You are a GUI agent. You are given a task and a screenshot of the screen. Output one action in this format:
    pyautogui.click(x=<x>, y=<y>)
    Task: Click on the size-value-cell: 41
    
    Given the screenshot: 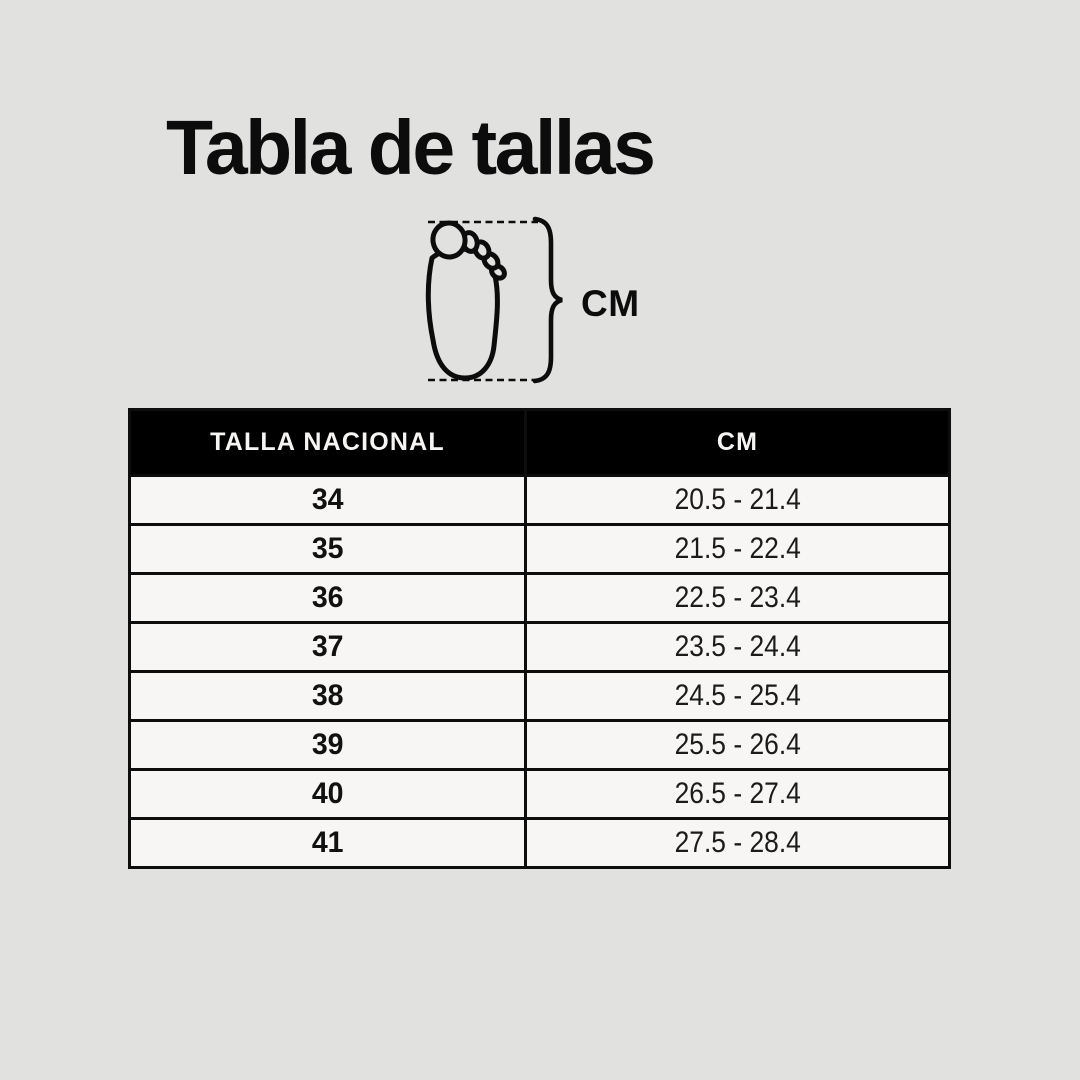 What is the action you would take?
    pyautogui.click(x=327, y=843)
    